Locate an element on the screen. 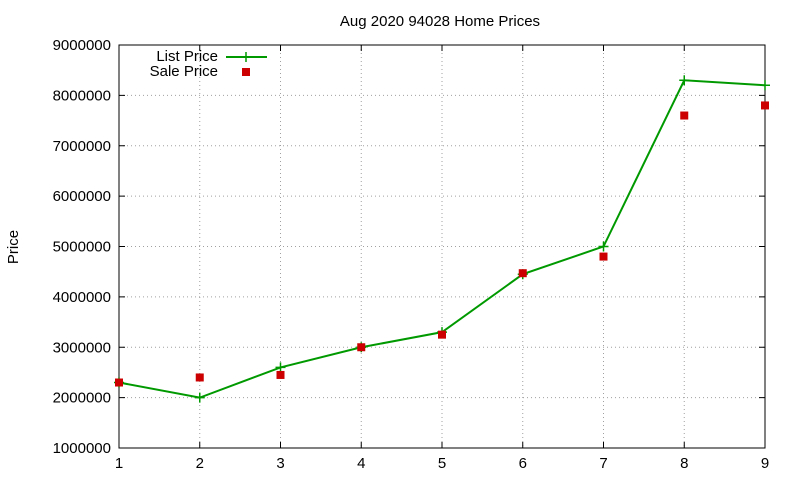 The height and width of the screenshot is (485, 800). legend-label-sale-price: Sale Price is located at coordinates (184, 71).